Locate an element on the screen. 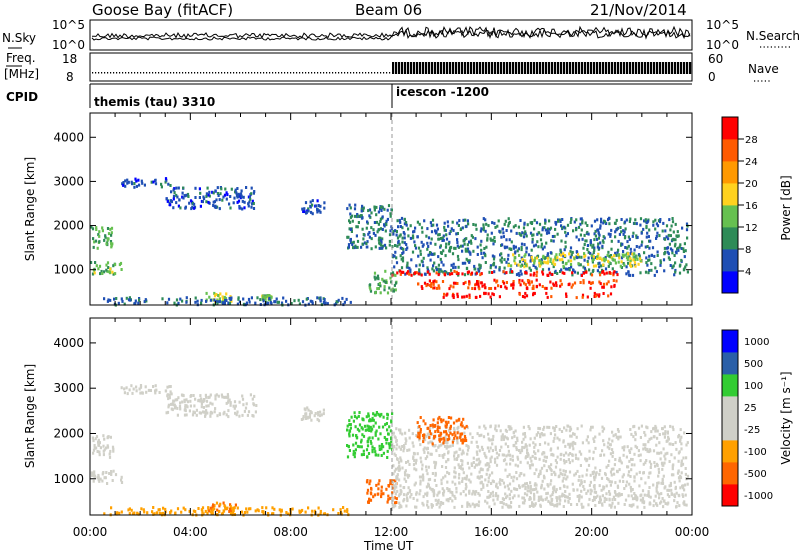  freq-marks is located at coordinates (392, 68).